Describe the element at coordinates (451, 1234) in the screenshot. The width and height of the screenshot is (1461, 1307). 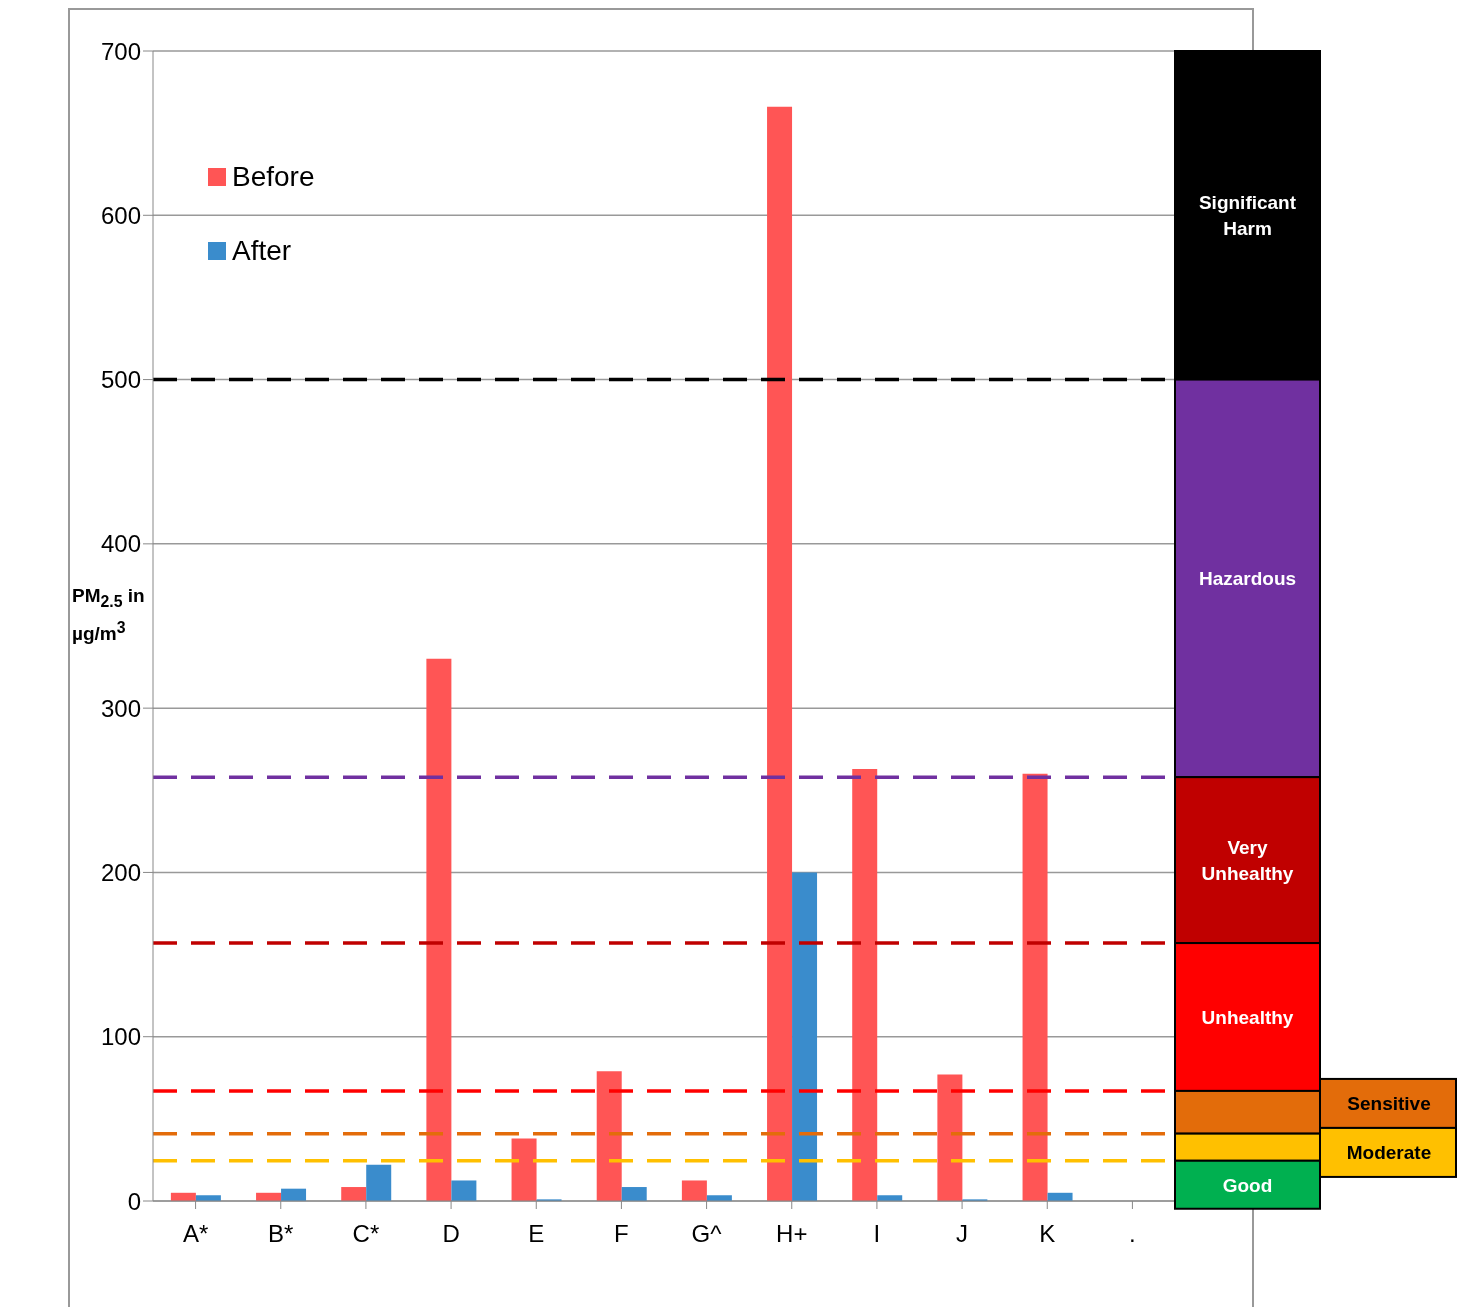
I see `x-tick-label: D` at that location.